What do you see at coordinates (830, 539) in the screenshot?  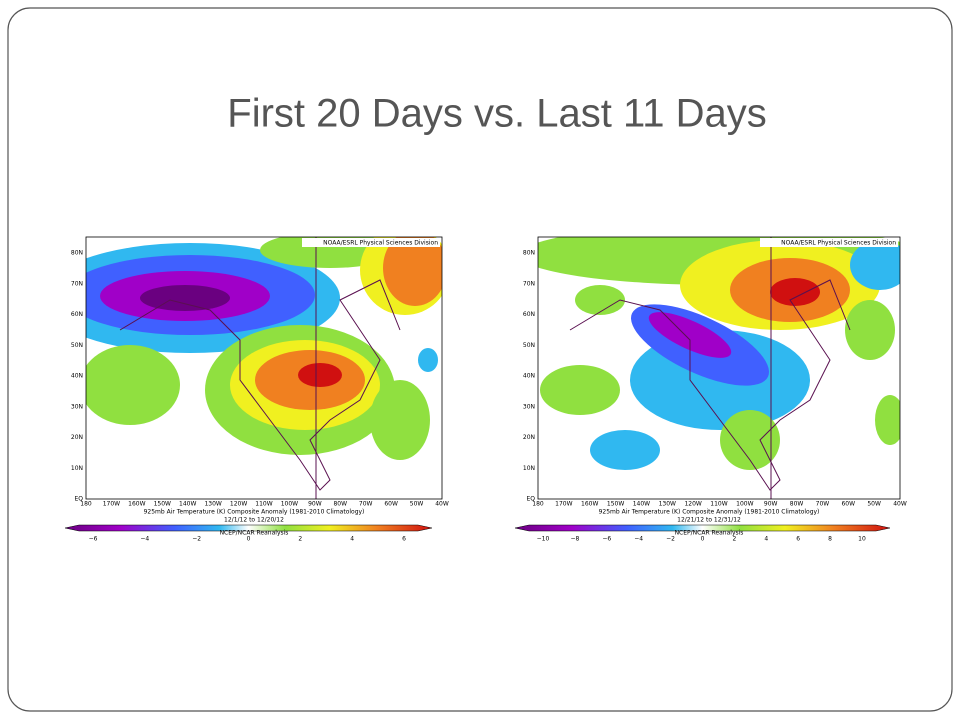 I see `colorbar-label: 8` at bounding box center [830, 539].